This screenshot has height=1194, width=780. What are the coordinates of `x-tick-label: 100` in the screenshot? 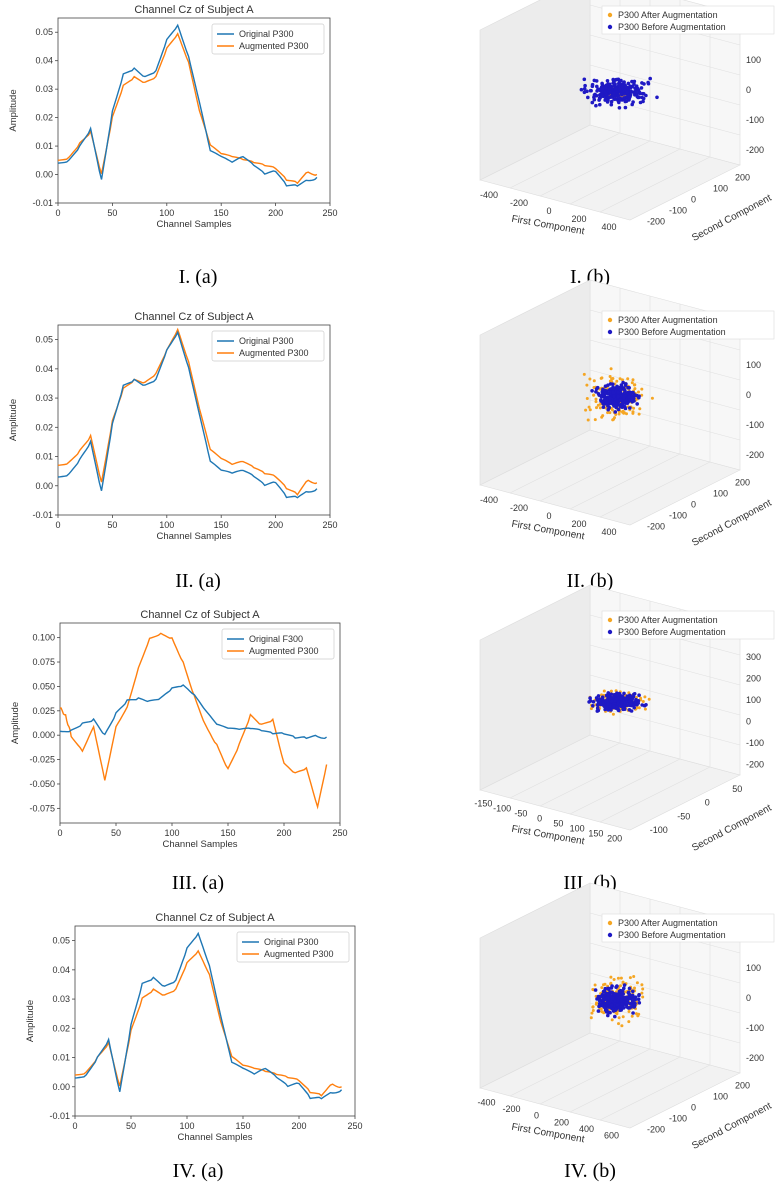 It's located at (166, 213).